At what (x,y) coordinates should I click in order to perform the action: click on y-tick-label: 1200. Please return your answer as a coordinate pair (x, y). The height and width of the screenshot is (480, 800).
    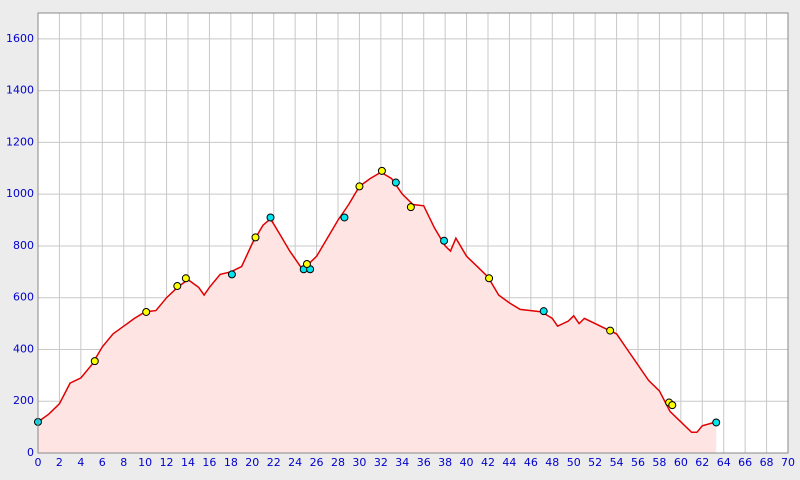
    Looking at the image, I should click on (20, 141).